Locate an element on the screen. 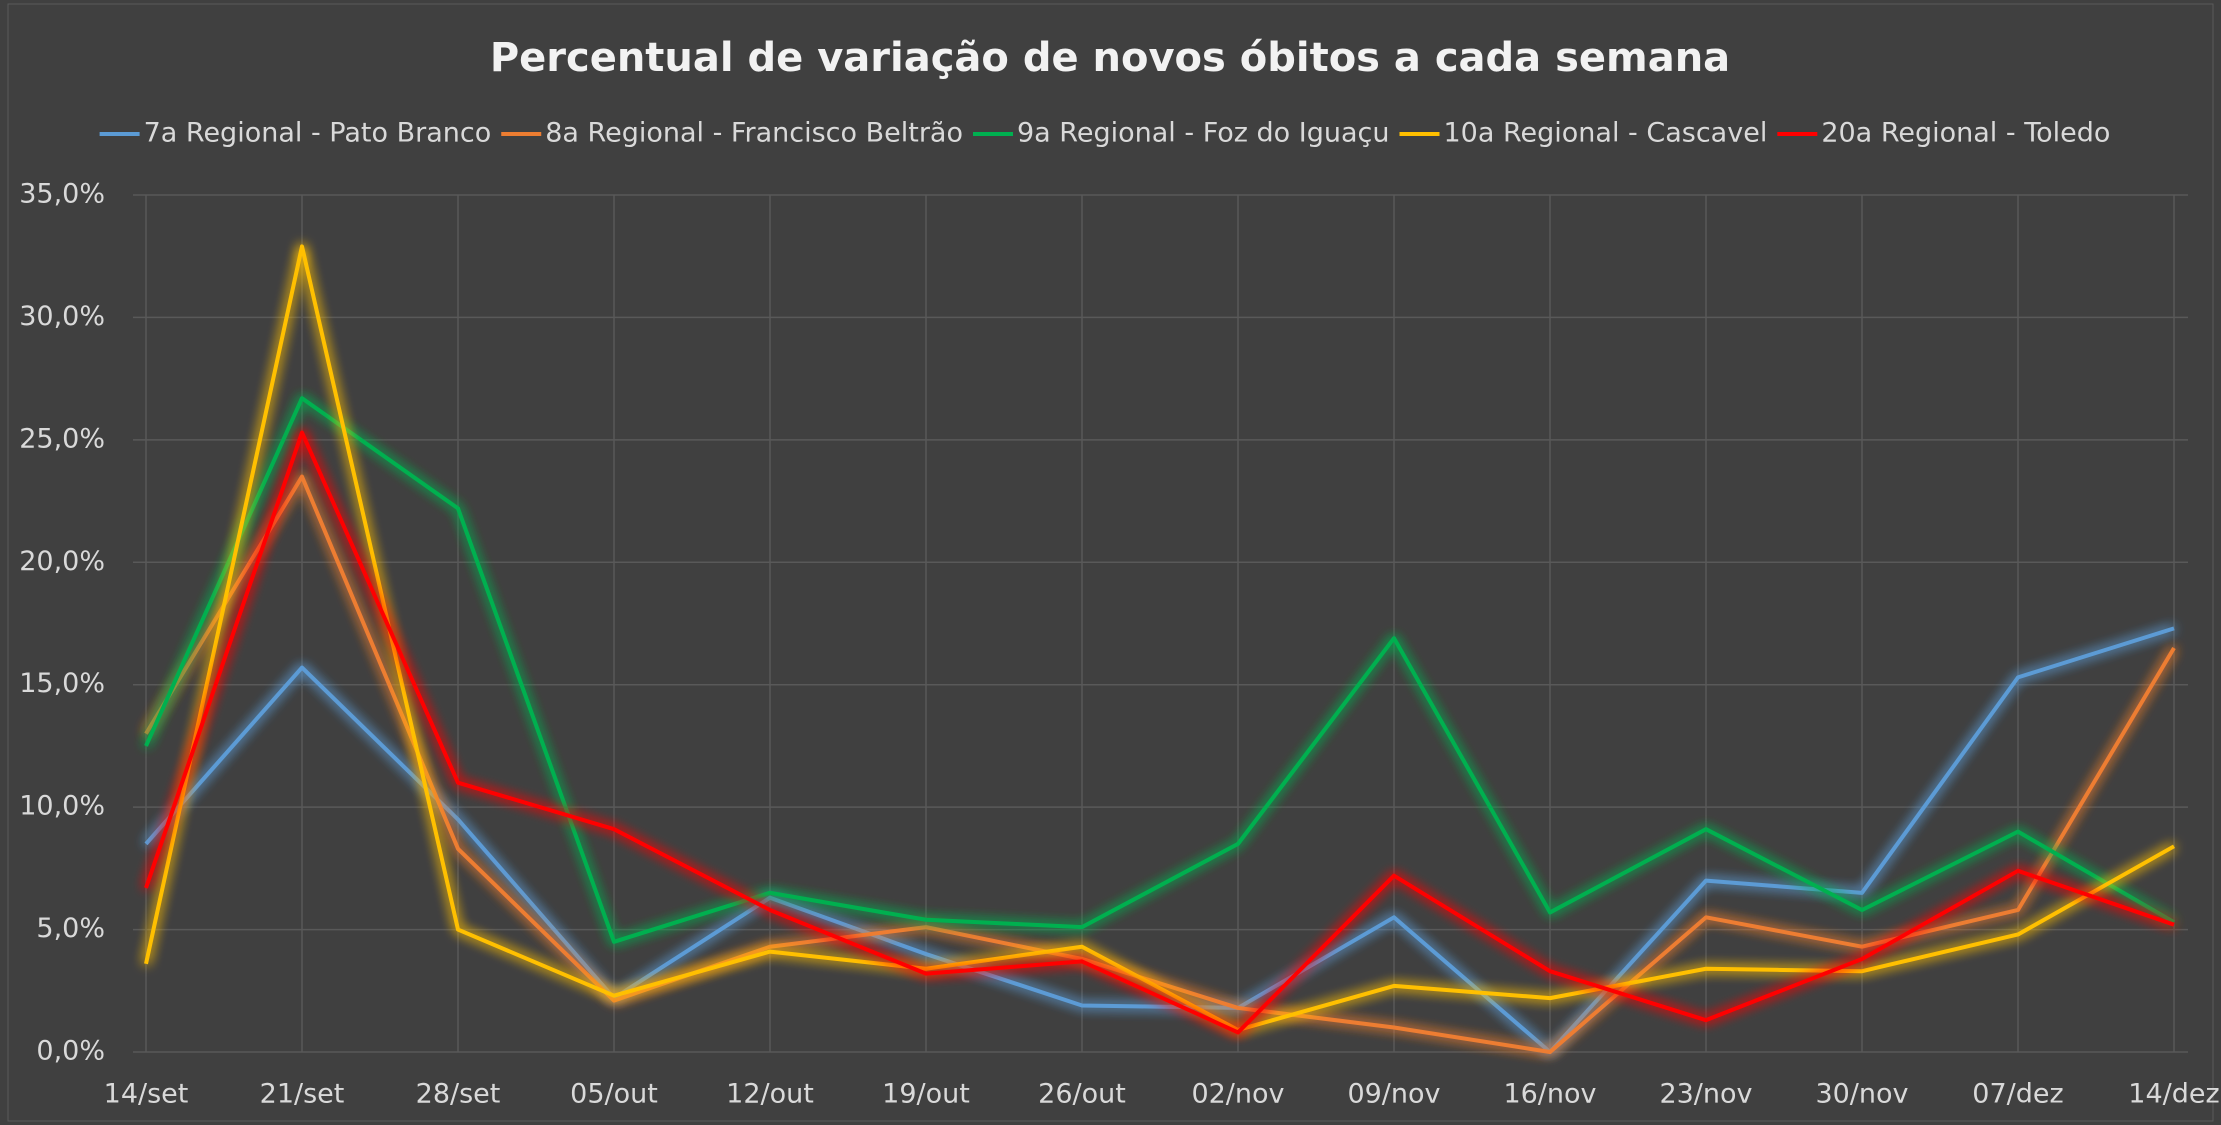  x-tick-label: 12/out is located at coordinates (770, 1094).